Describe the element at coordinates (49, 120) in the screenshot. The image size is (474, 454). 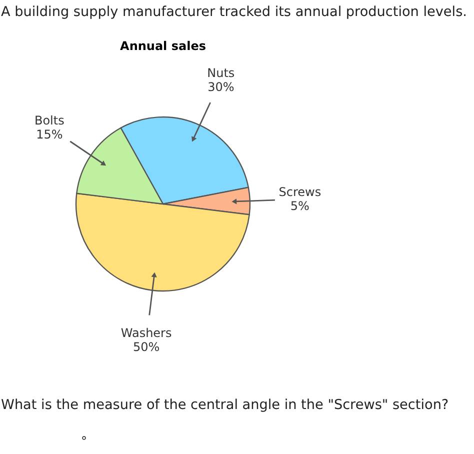
I see `slice-label: Bolts` at that location.